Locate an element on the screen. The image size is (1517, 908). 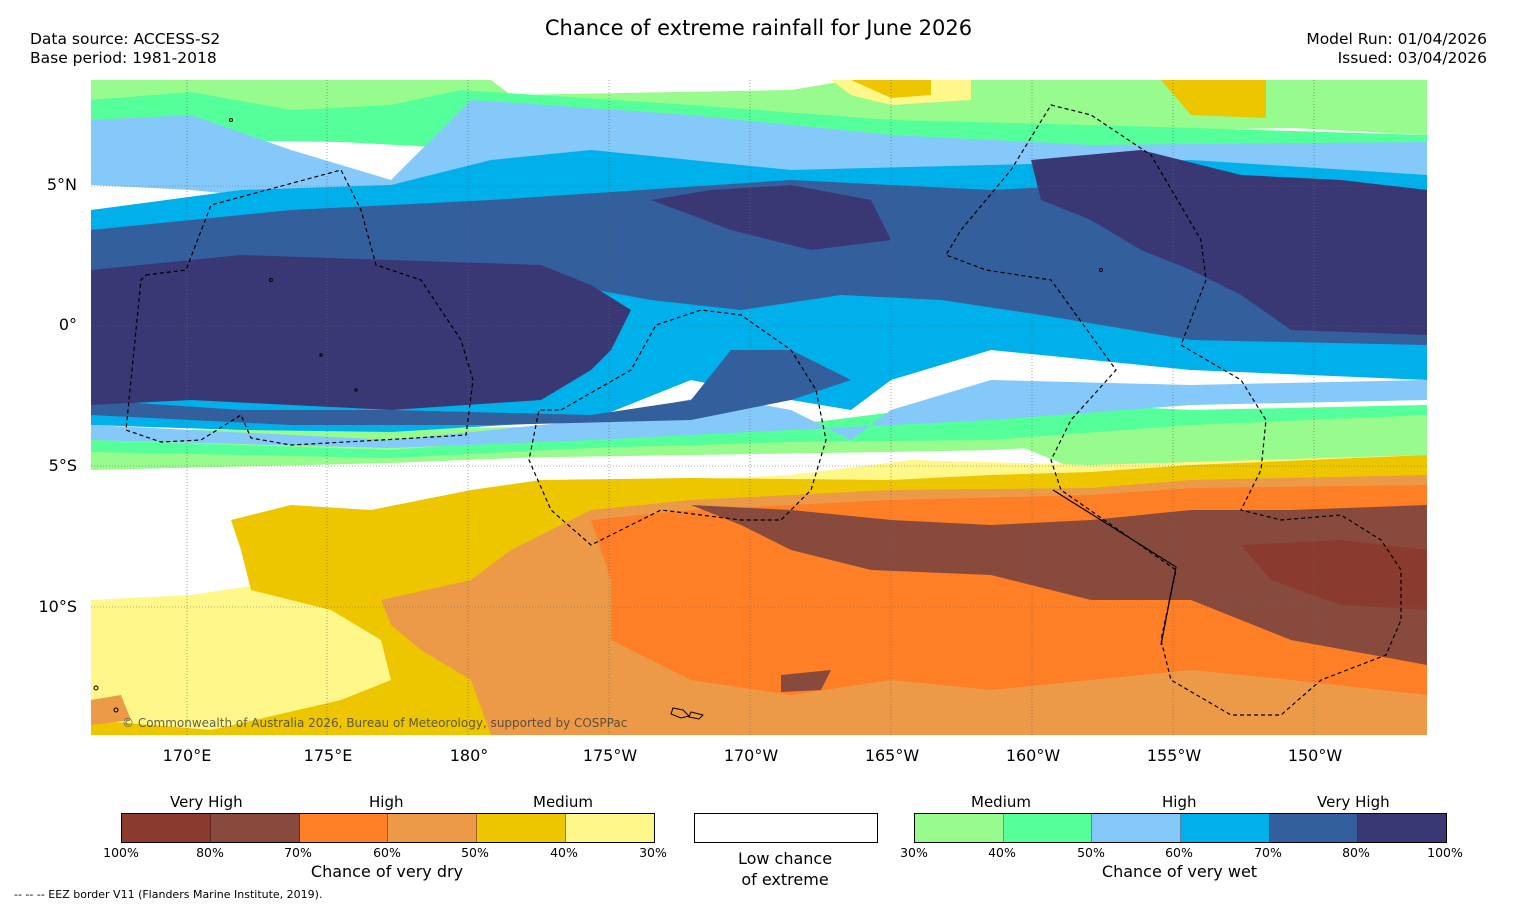
dry-cat-very-high: Very High is located at coordinates (206, 802).